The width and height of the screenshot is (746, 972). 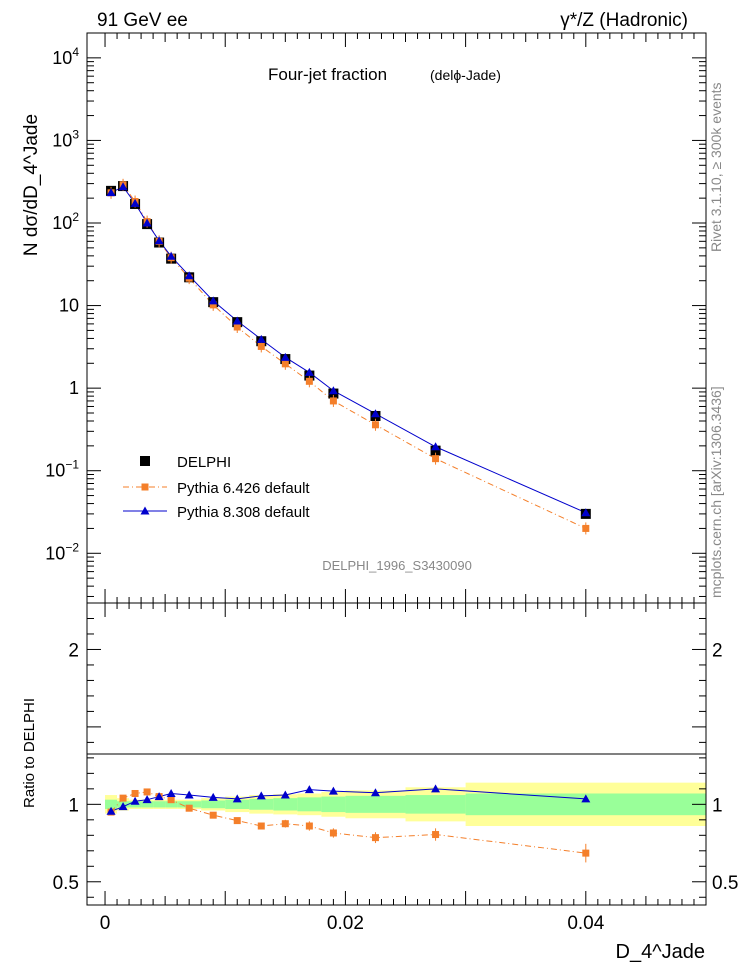 I want to click on delphi-point, so click(x=435, y=450).